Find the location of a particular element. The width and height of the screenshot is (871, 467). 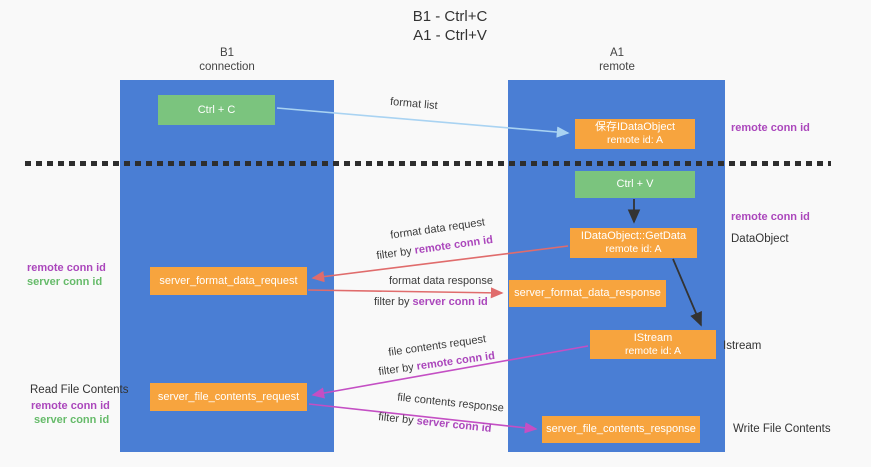

node-ctrl-v: Ctrl + V is located at coordinates (635, 184).